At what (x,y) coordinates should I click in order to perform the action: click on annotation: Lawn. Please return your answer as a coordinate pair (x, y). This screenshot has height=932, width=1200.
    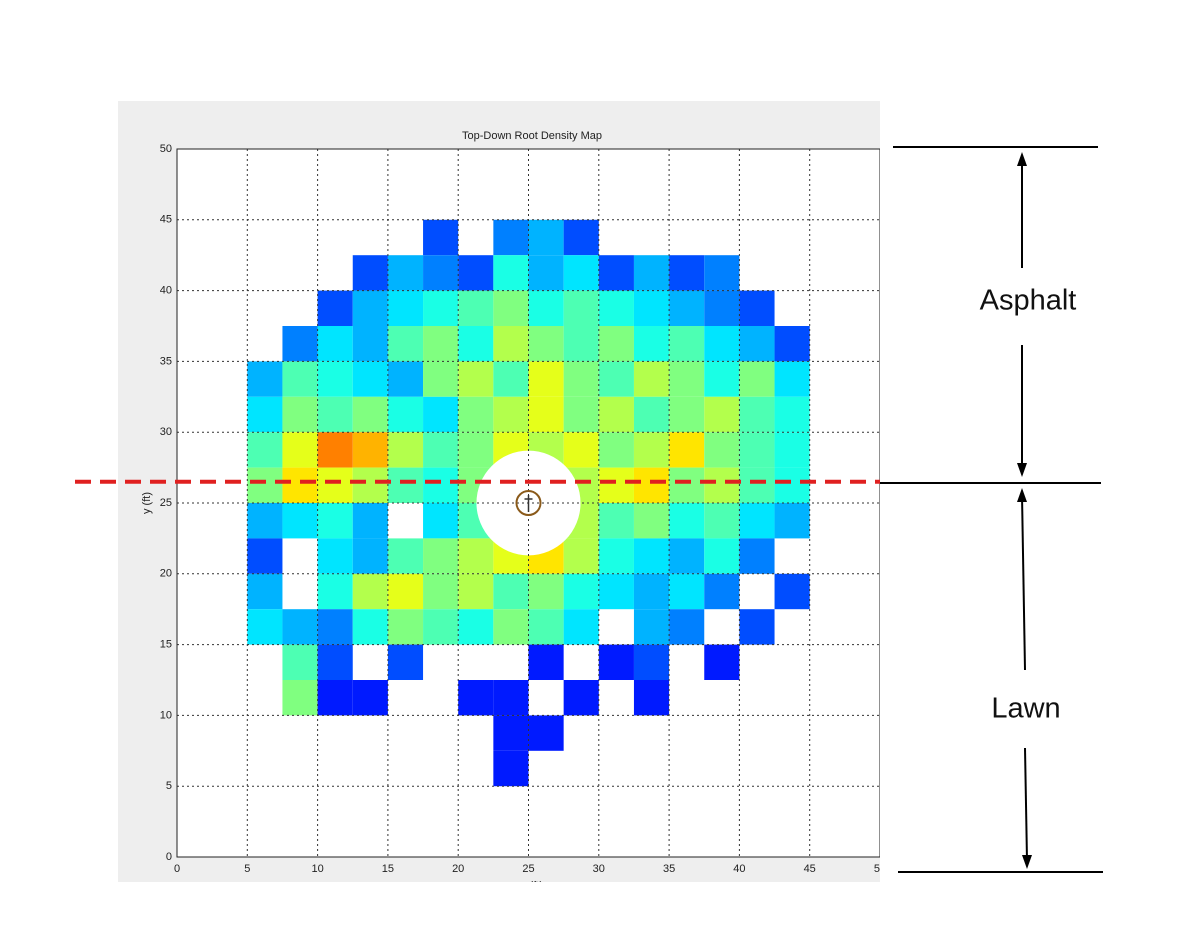
    Looking at the image, I should click on (1025, 709).